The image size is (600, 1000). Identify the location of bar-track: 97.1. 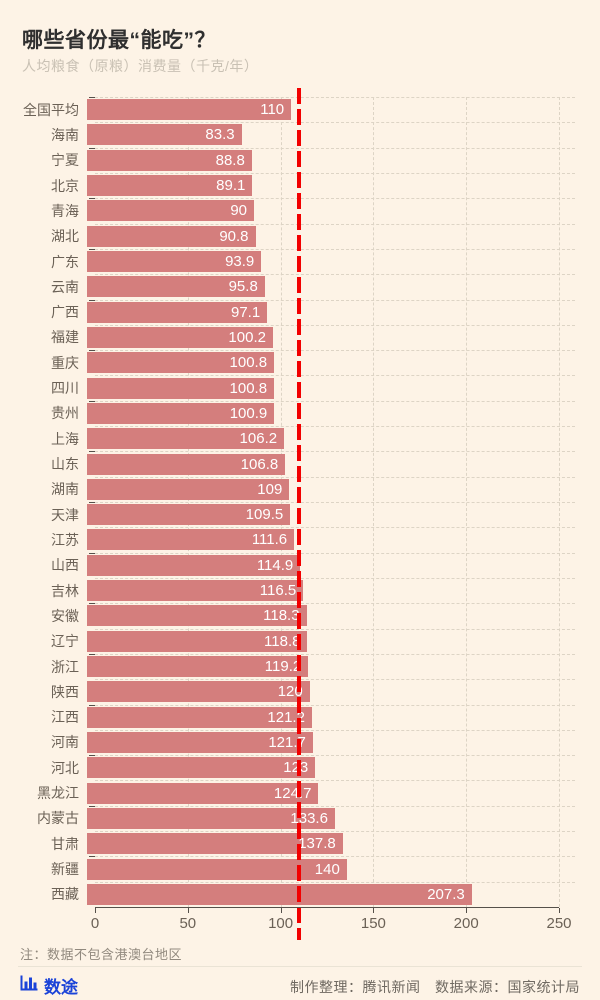
(319, 312).